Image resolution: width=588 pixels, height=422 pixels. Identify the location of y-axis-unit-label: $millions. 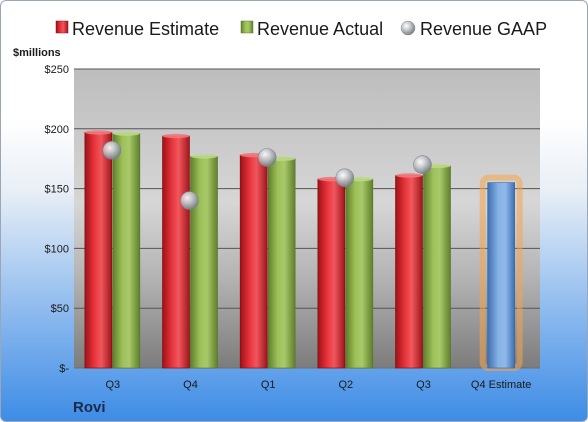
(37, 53).